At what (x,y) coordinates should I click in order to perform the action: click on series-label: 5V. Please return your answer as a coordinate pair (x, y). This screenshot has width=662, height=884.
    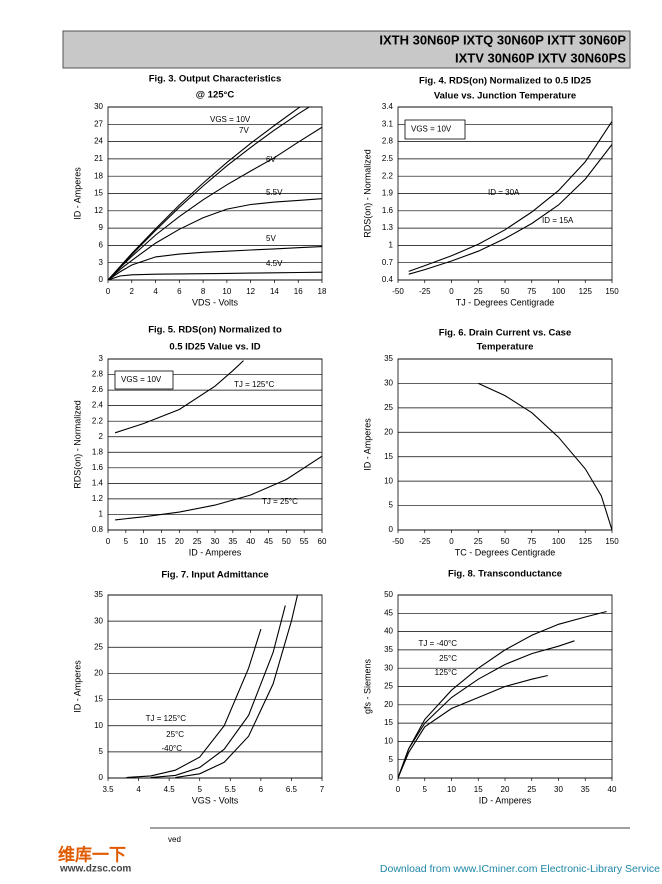
    Looking at the image, I should click on (271, 238).